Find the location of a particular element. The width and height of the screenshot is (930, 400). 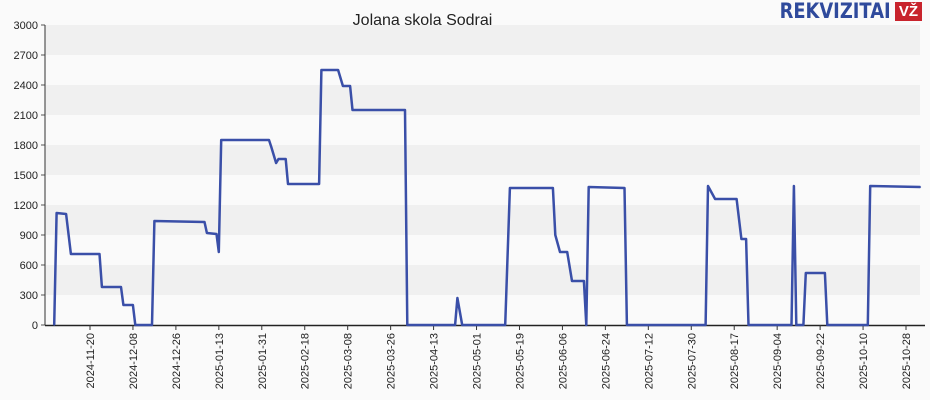

x-tick-label: 2025-04-13 is located at coordinates (435, 361).